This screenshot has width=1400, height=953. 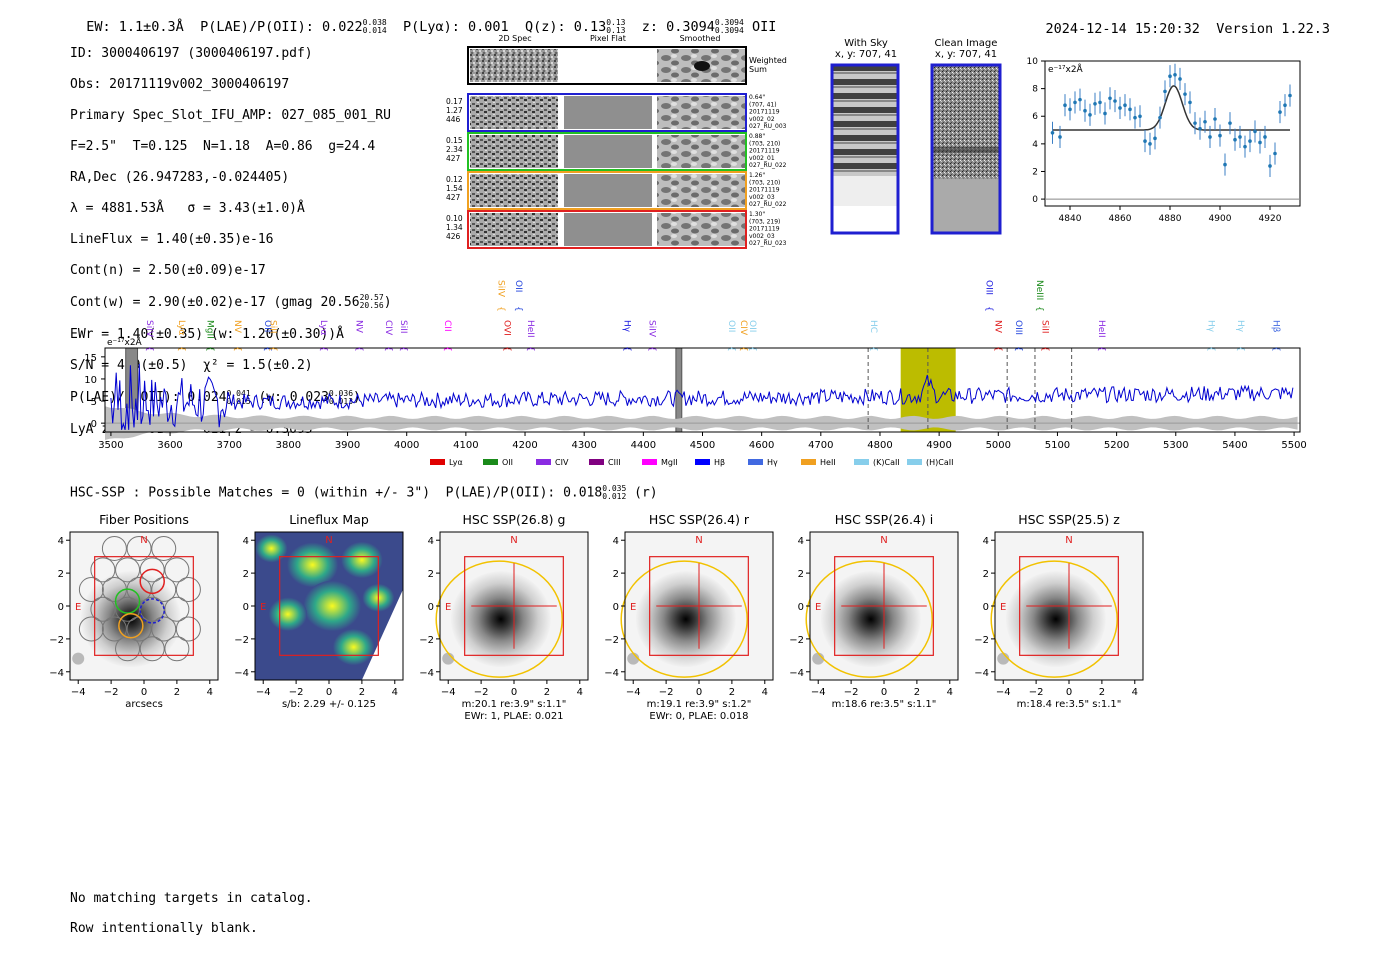 I want to click on hsc-summary-band: (r), so click(x=646, y=493).